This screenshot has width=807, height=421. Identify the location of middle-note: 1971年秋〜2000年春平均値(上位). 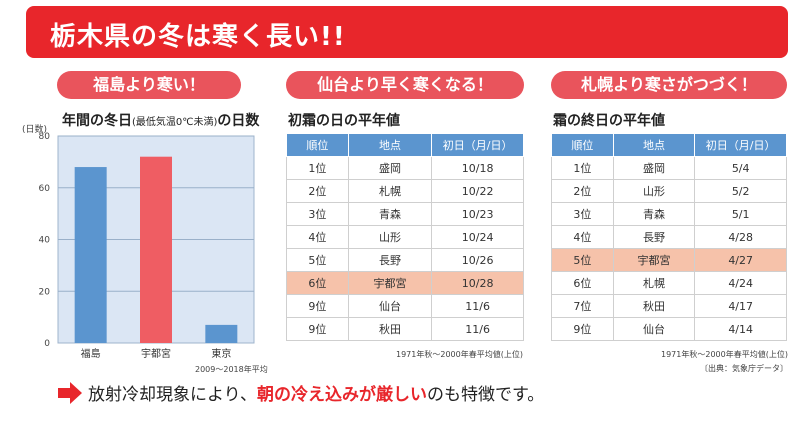
(459, 354).